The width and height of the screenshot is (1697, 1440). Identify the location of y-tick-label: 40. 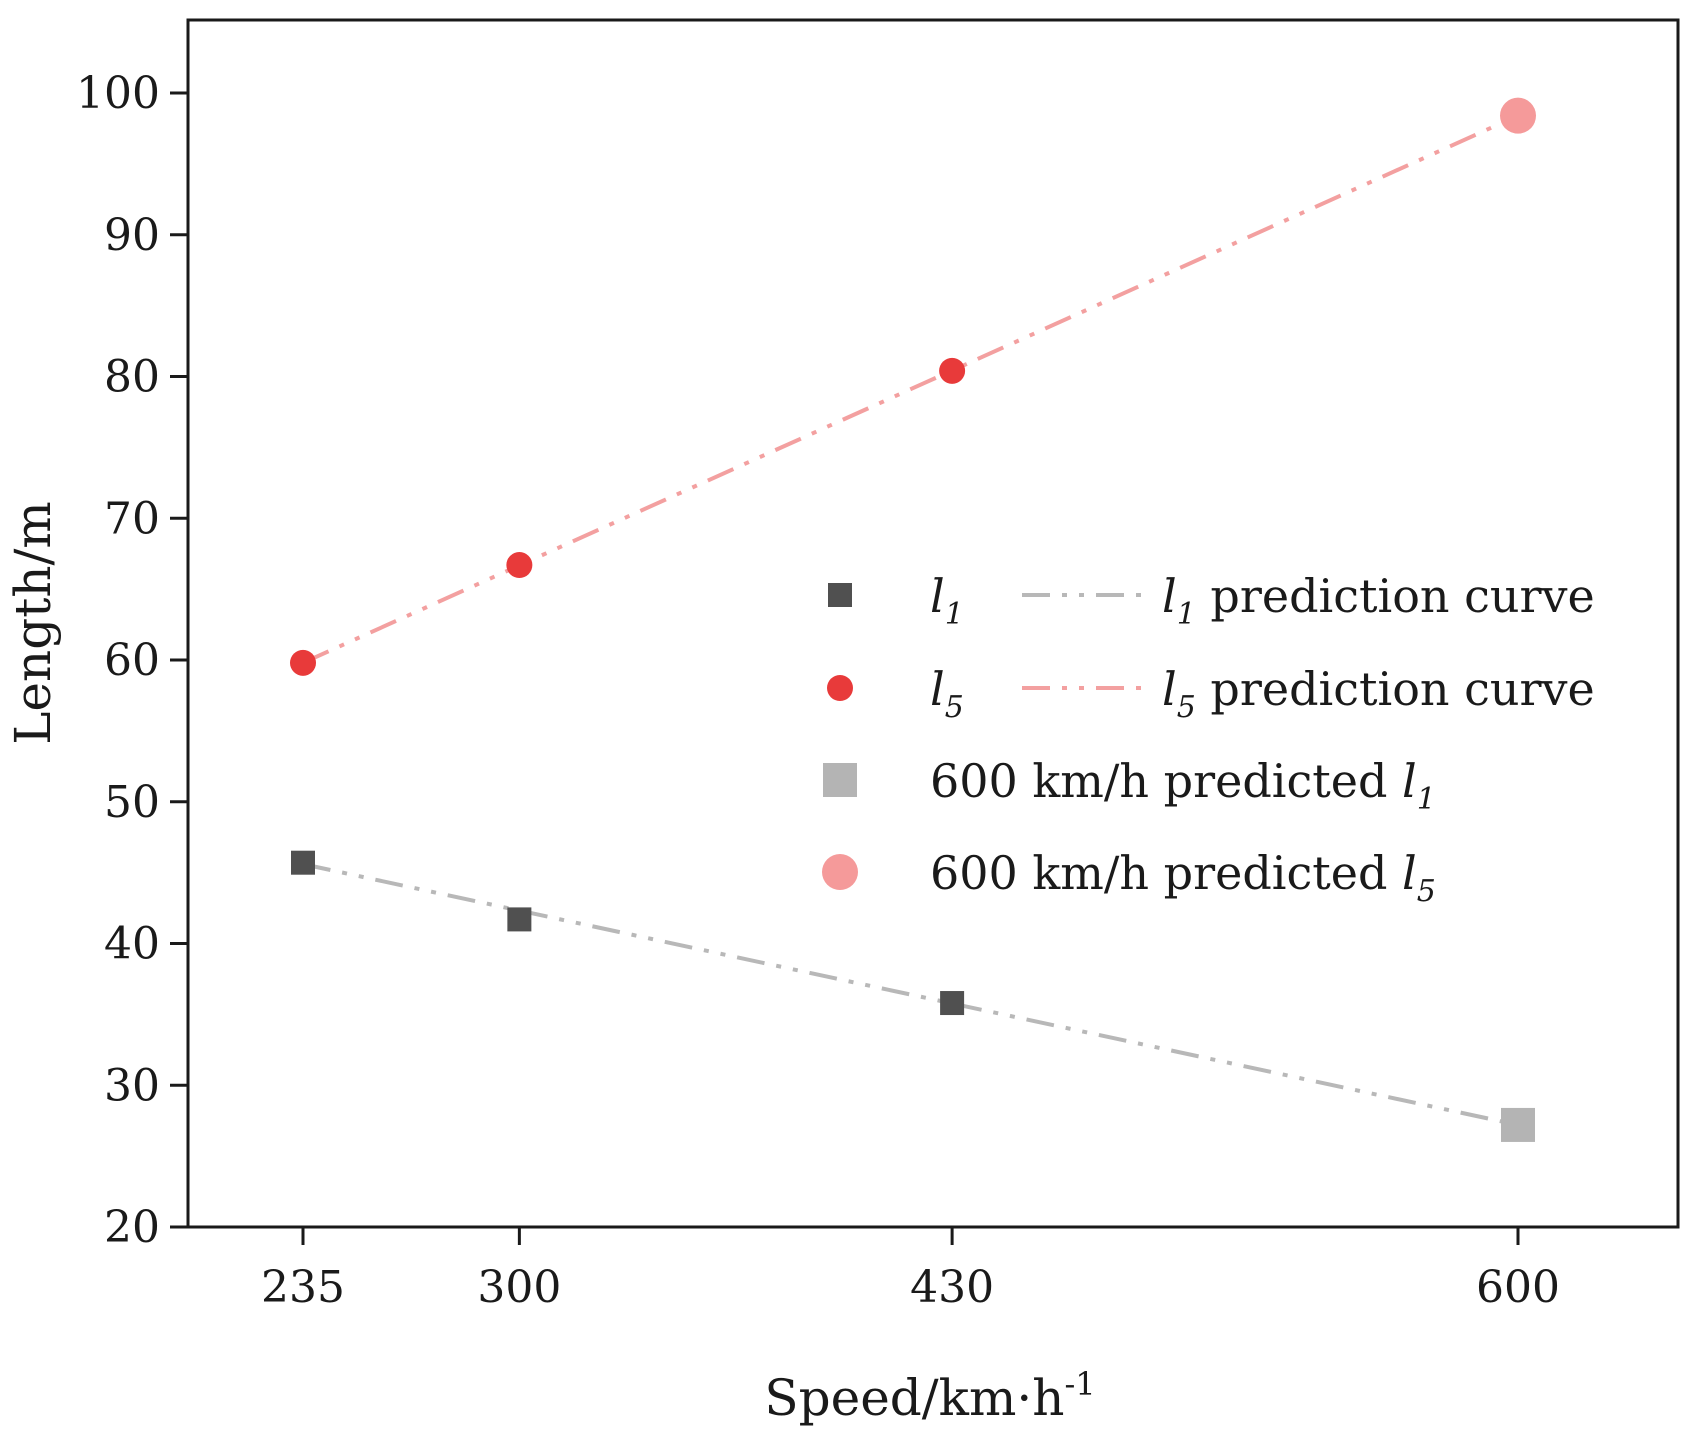
(132, 944).